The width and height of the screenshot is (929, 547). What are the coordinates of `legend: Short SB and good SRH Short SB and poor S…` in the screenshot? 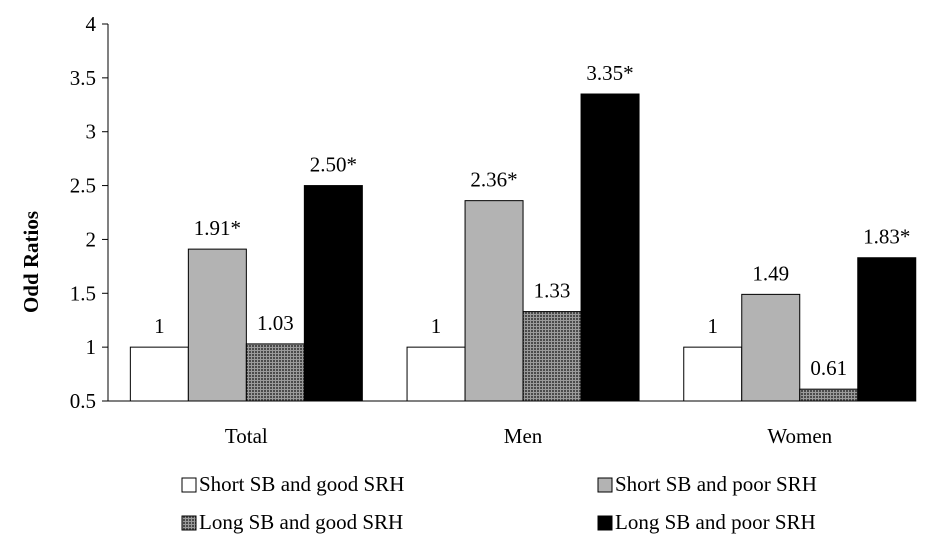 It's located at (499, 503).